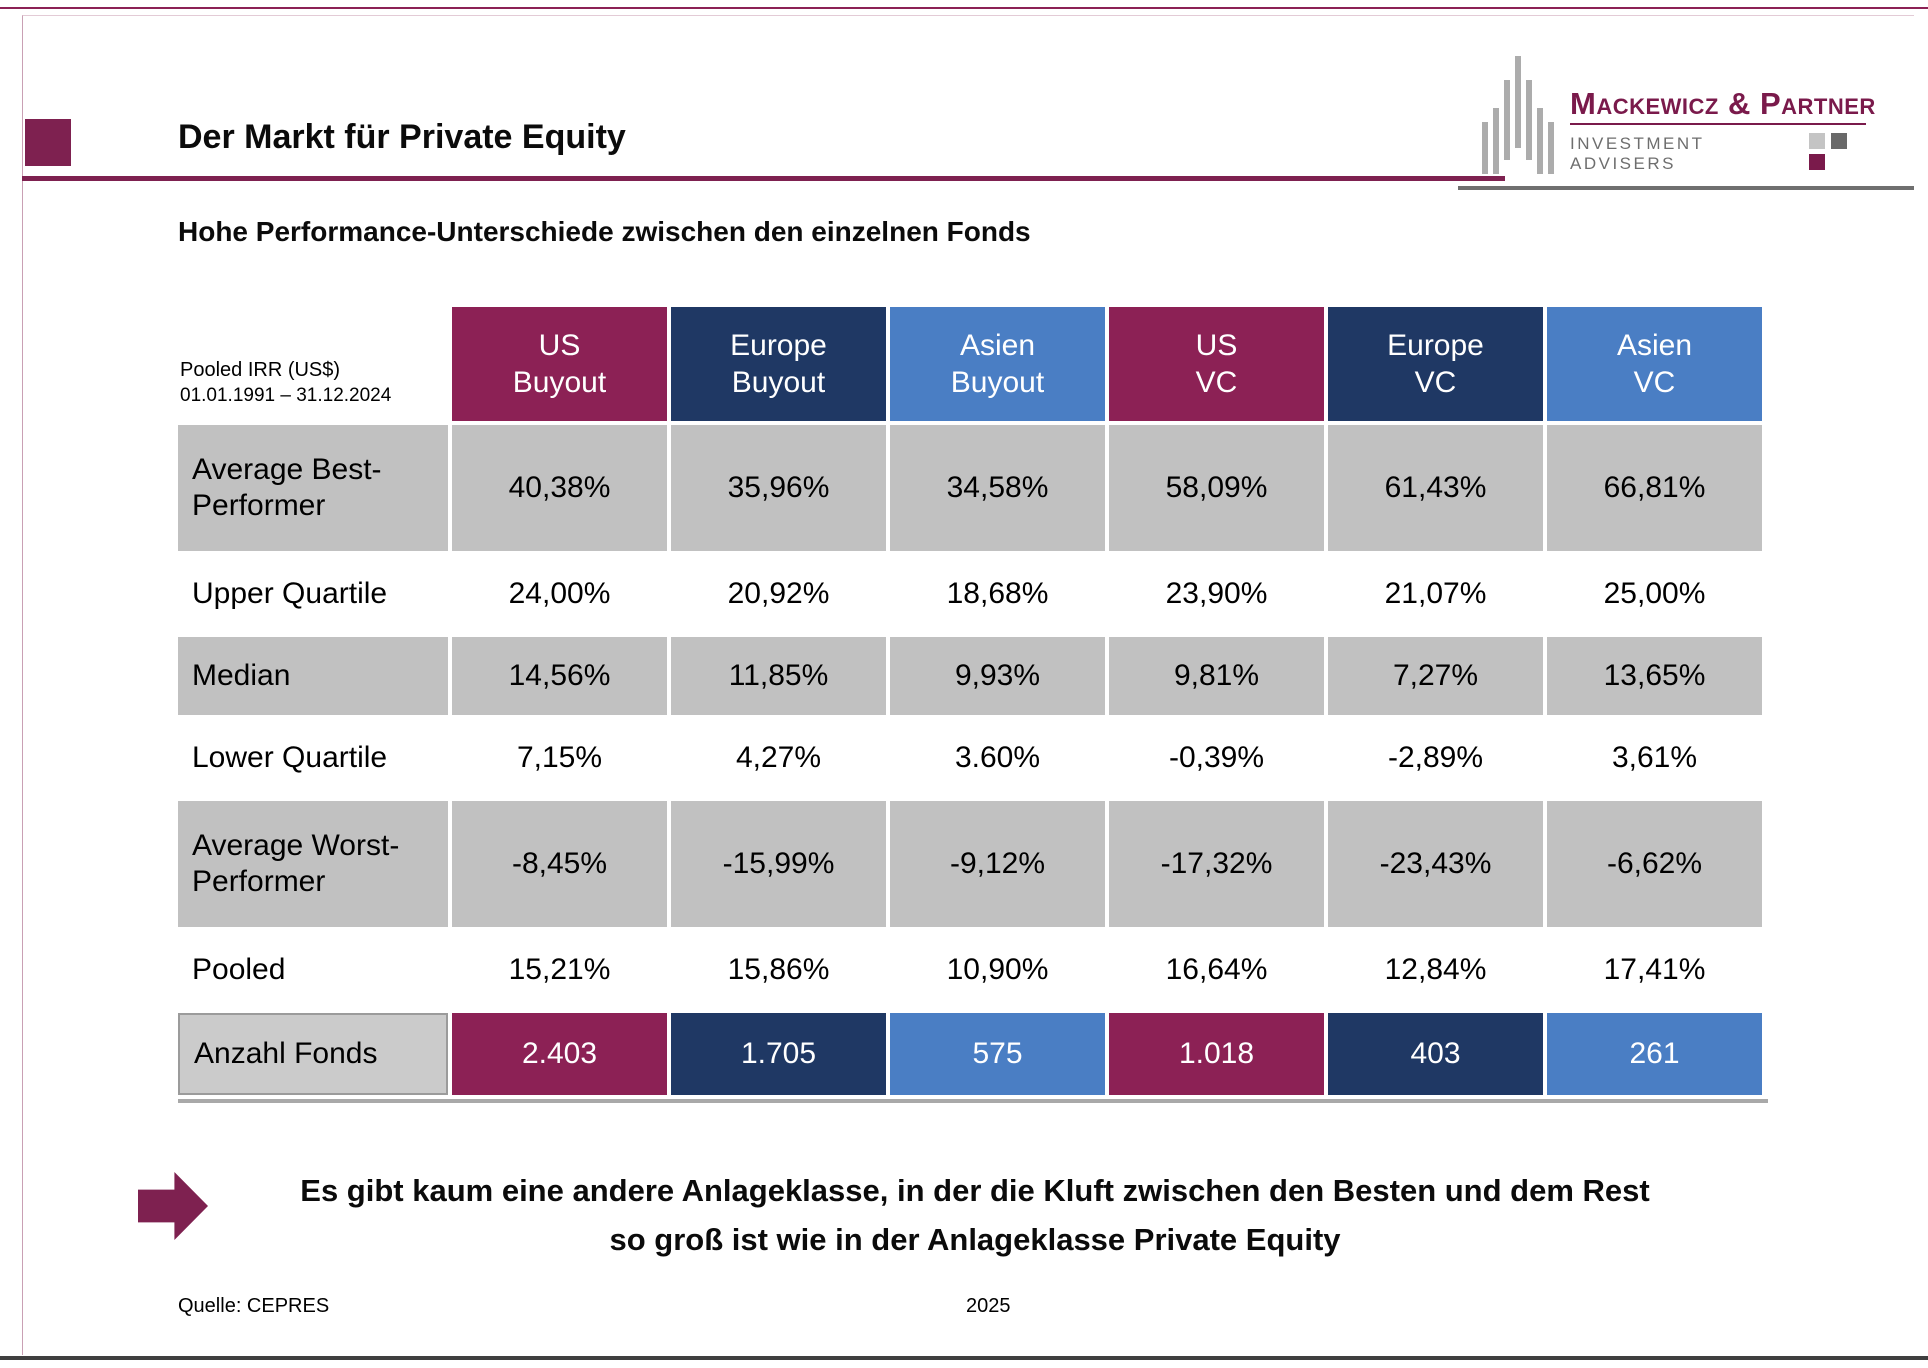  I want to click on table-bottom-shadow, so click(973, 1101).